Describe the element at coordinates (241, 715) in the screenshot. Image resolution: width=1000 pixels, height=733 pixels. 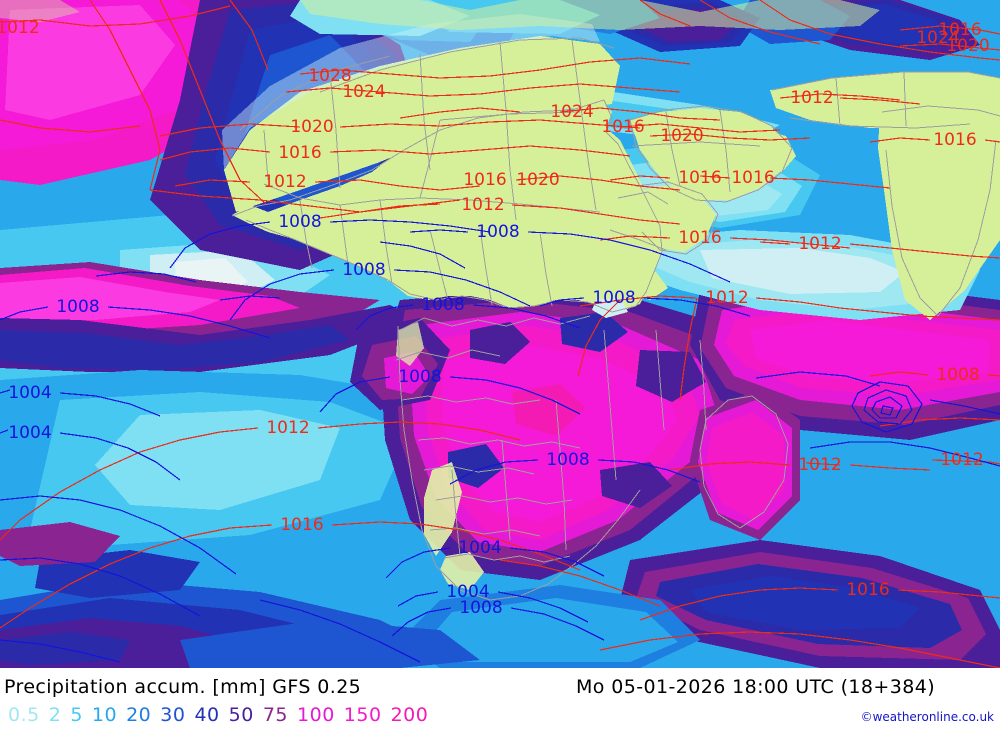
I see `scale-step-50: 50` at that location.